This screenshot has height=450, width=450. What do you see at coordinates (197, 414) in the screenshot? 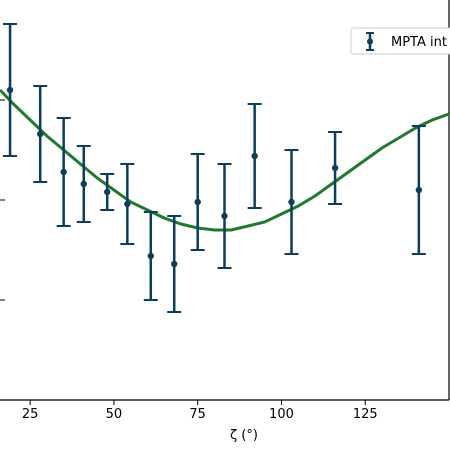
I see `x-tick-label: 75` at bounding box center [197, 414].